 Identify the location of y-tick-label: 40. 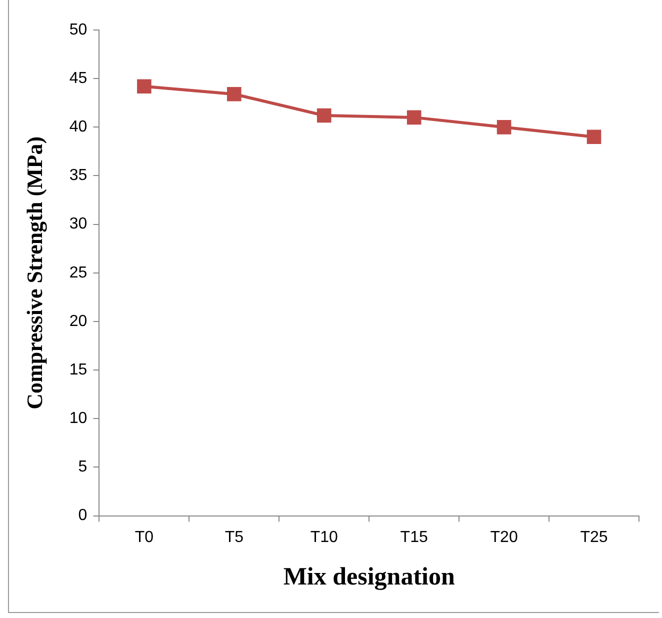
(78, 127).